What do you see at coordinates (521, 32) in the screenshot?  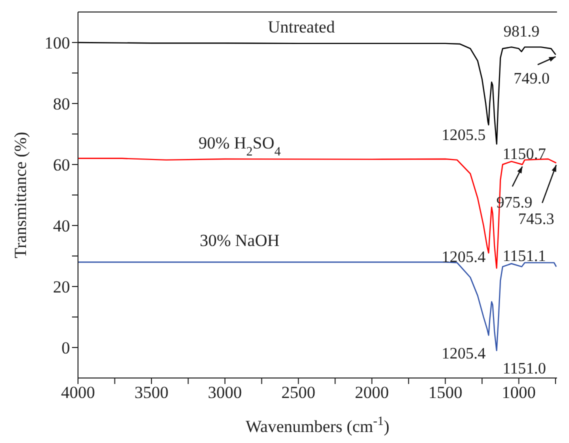 I see `annotation: 981.9` at bounding box center [521, 32].